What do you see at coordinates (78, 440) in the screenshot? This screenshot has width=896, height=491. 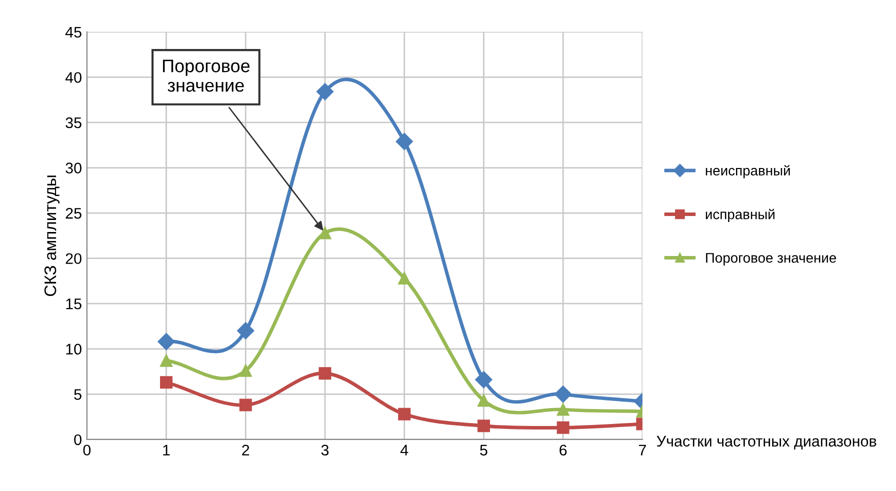 I see `y-tick-label: 0` at bounding box center [78, 440].